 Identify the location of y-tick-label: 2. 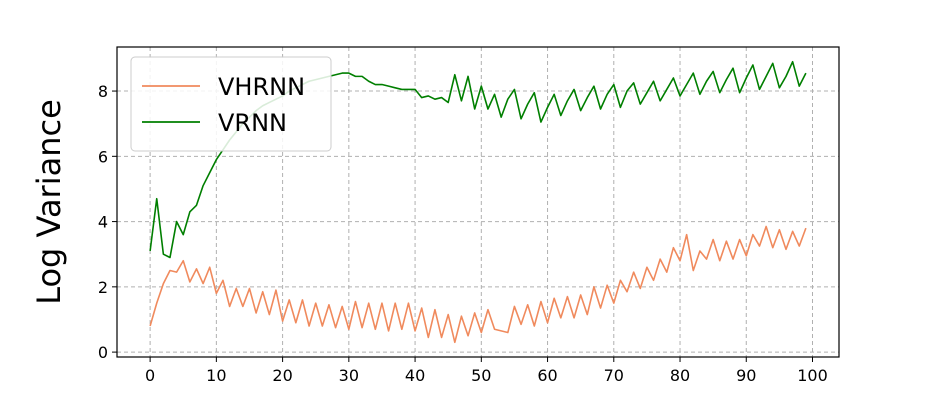
(103, 287).